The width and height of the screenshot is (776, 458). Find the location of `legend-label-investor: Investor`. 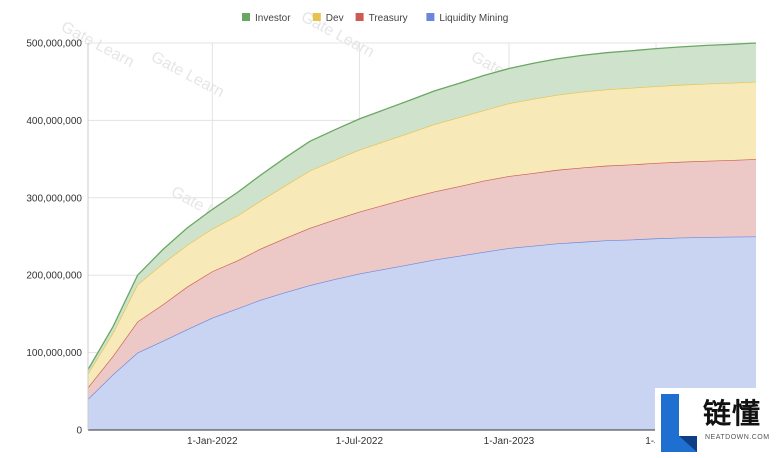

legend-label-investor: Investor is located at coordinates (273, 18).